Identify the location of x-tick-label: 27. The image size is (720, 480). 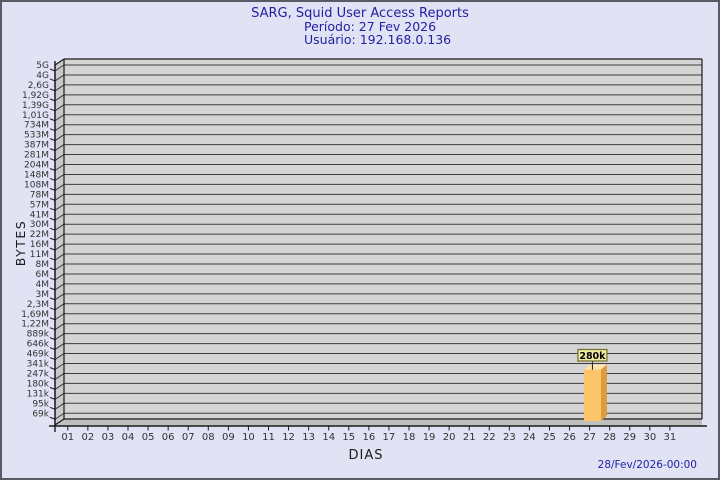
(589, 437).